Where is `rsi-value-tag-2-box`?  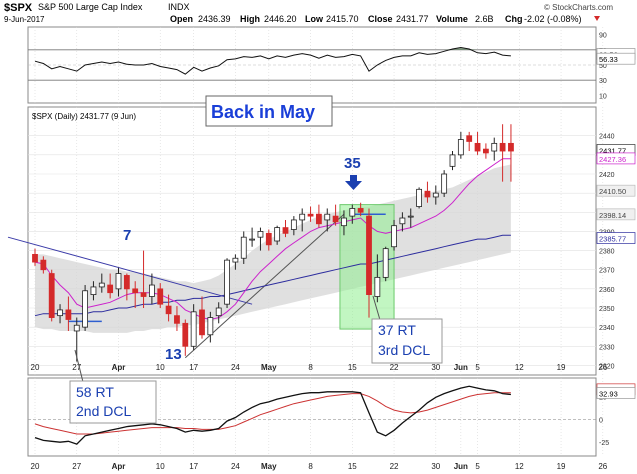
rsi-value-tag-2-box is located at coordinates (616, 58).